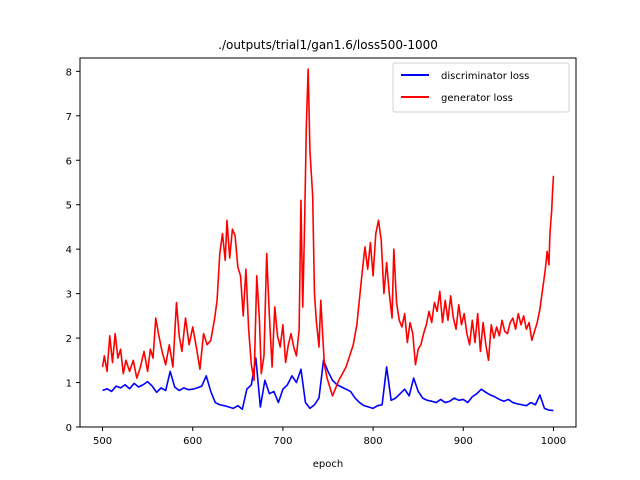 Image resolution: width=640 pixels, height=480 pixels. I want to click on y-tick-label: 8, so click(69, 72).